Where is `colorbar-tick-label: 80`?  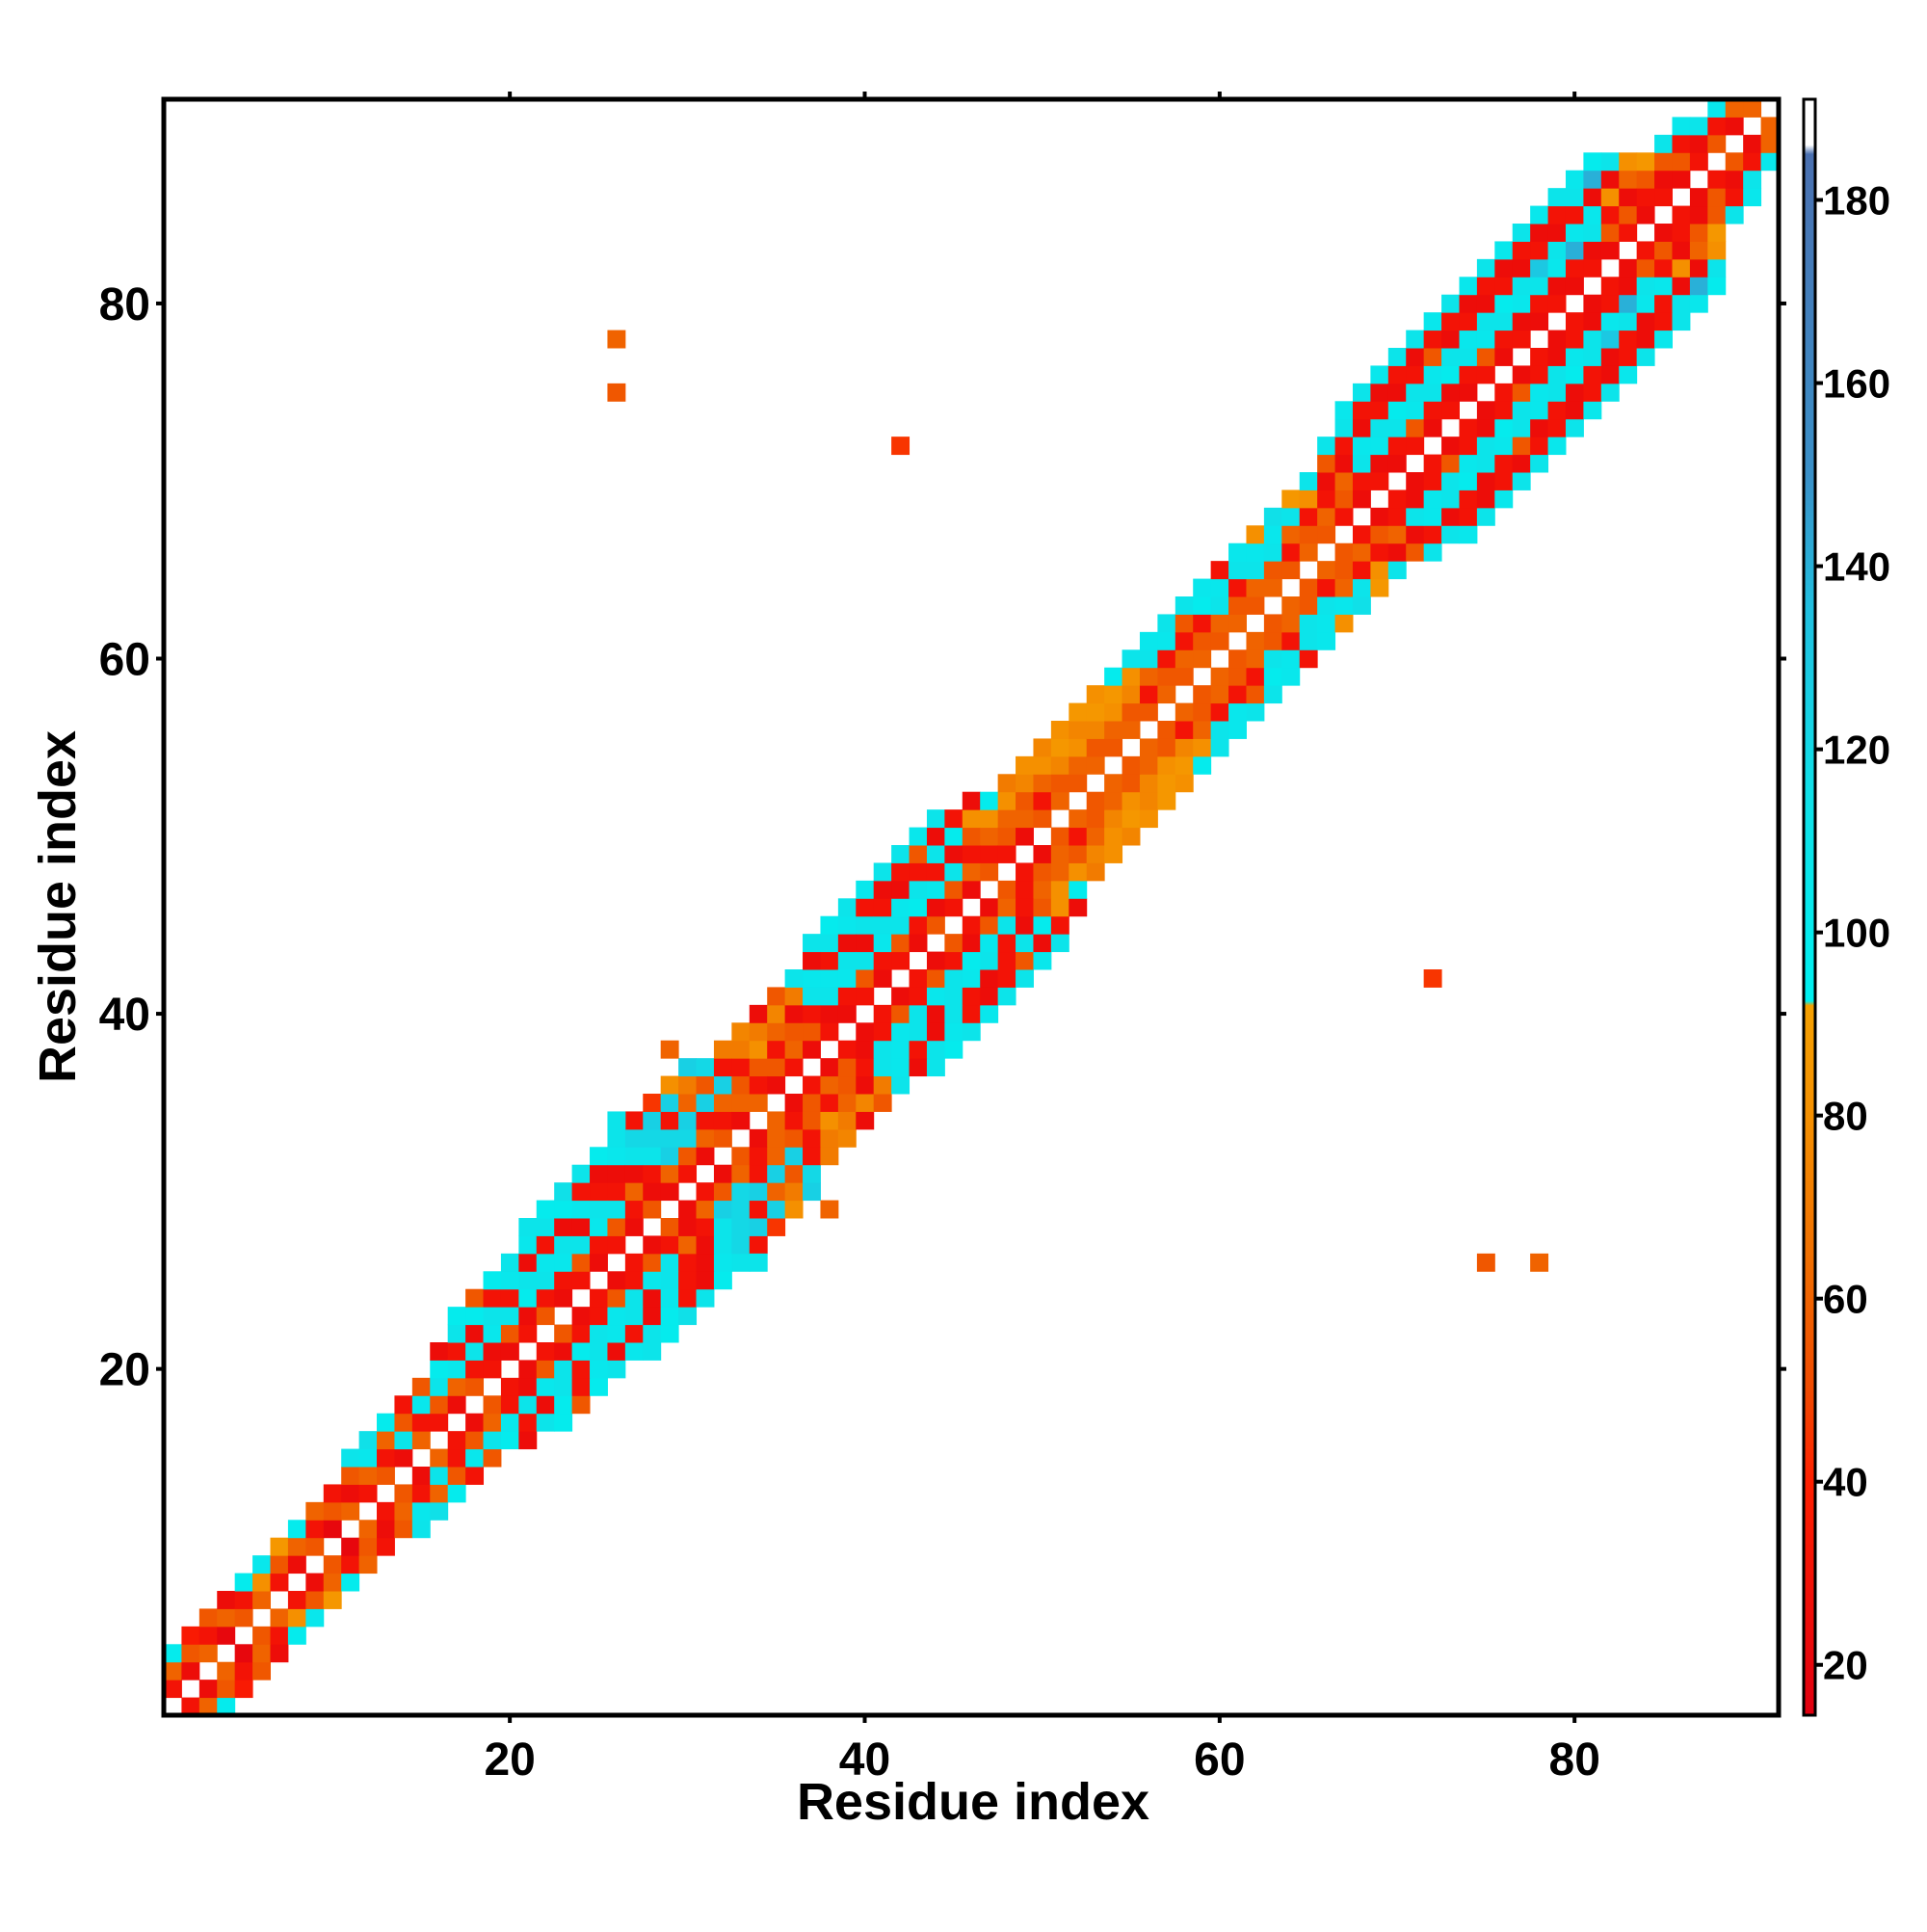
colorbar-tick-label: 80 is located at coordinates (1845, 1116).